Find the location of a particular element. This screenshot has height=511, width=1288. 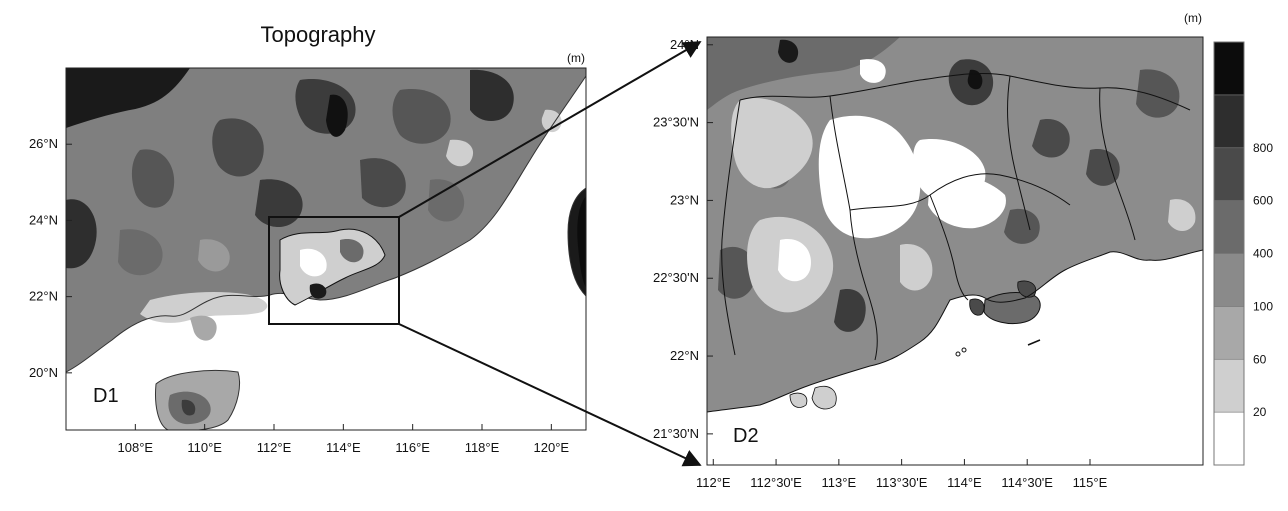

figure-title: Topography is located at coordinates (318, 34).